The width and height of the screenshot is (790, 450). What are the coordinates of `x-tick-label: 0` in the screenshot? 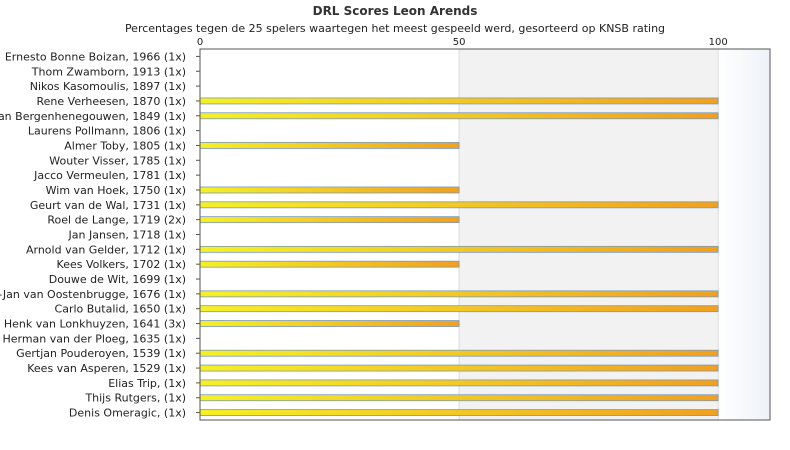 It's located at (200, 42).